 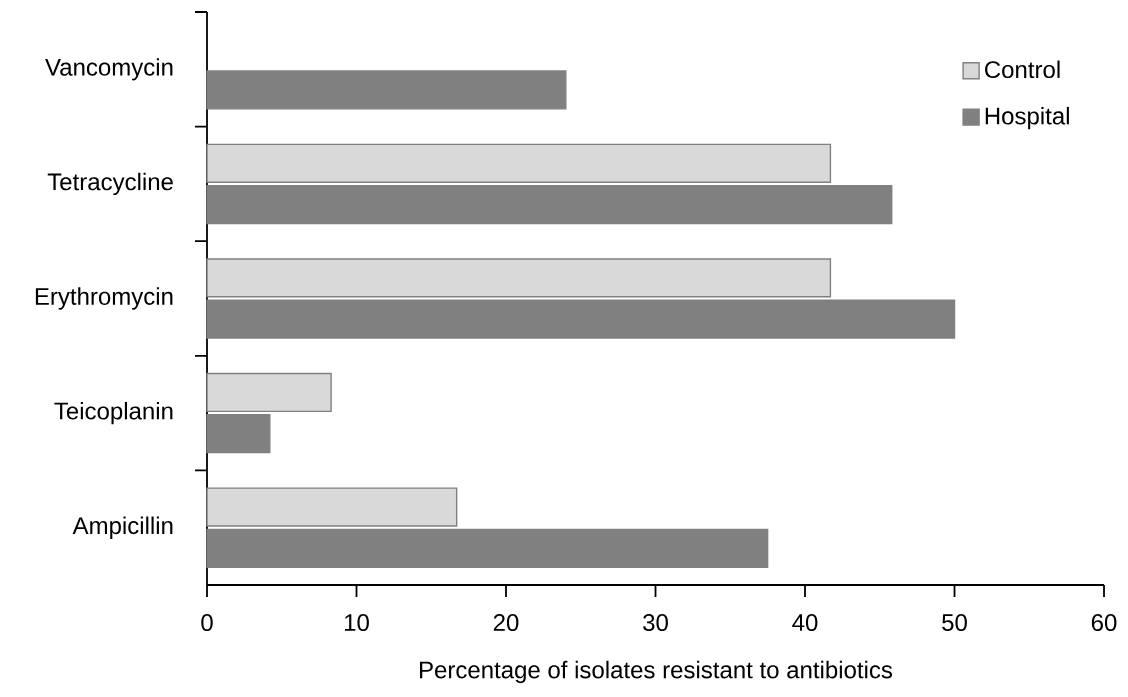 What do you see at coordinates (655, 623) in the screenshot?
I see `x-tick-label: 30` at bounding box center [655, 623].